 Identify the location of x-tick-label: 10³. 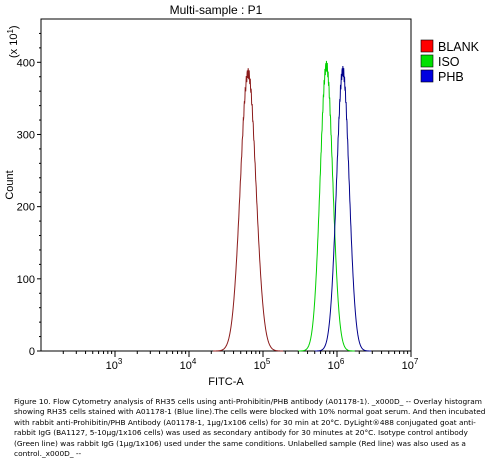
(114, 364).